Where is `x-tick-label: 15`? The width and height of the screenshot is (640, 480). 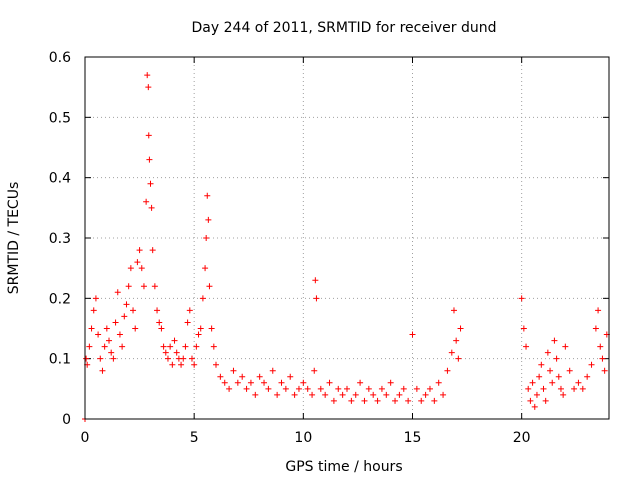 x-tick-label: 15 is located at coordinates (413, 438).